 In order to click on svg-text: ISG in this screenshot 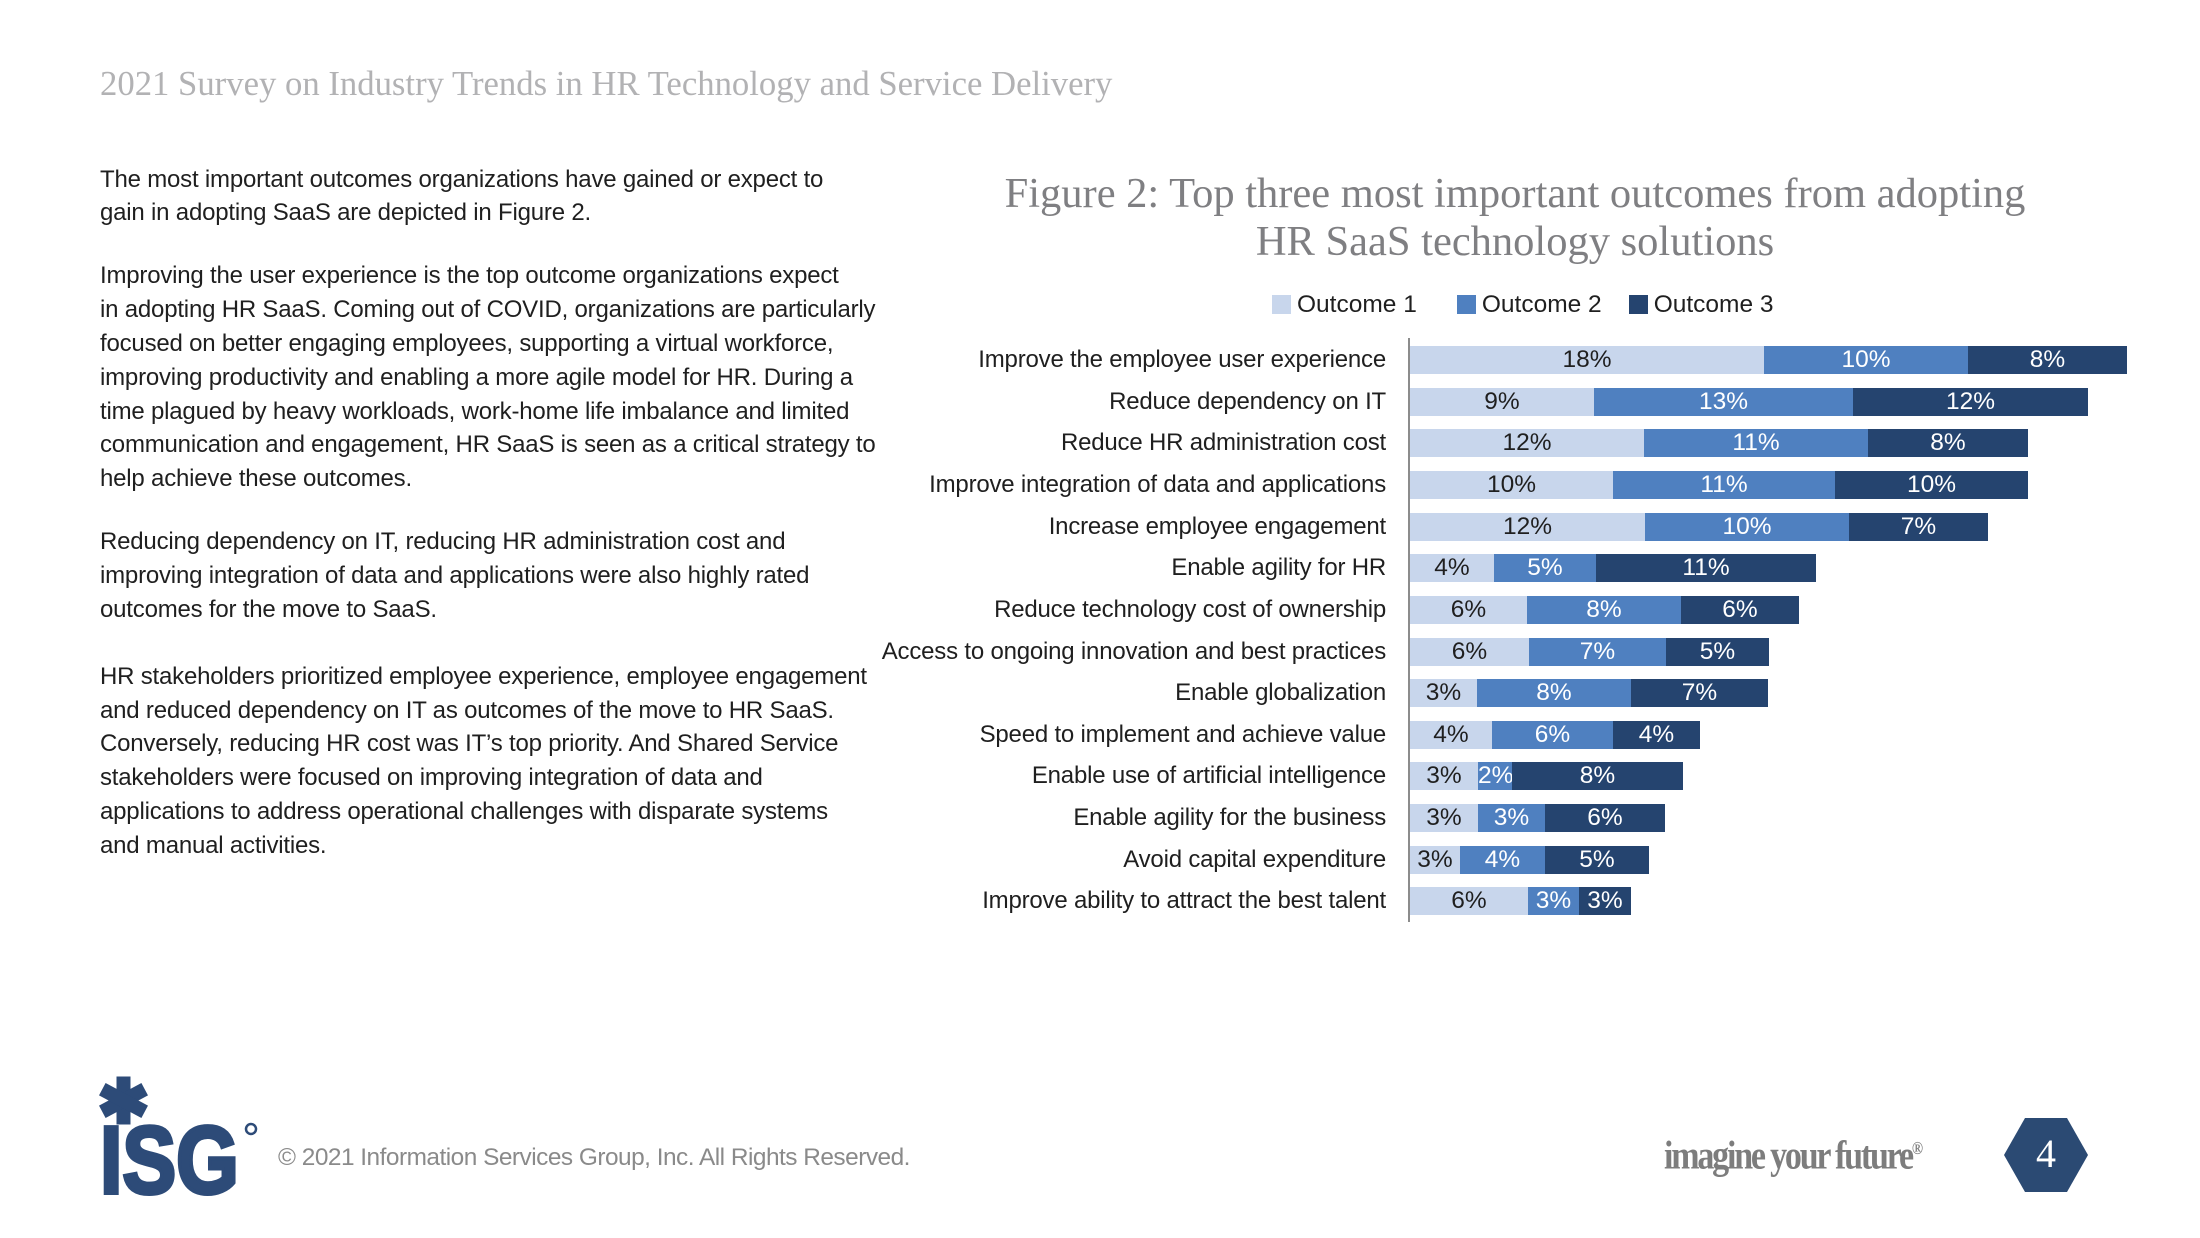, I will do `click(169, 1154)`.